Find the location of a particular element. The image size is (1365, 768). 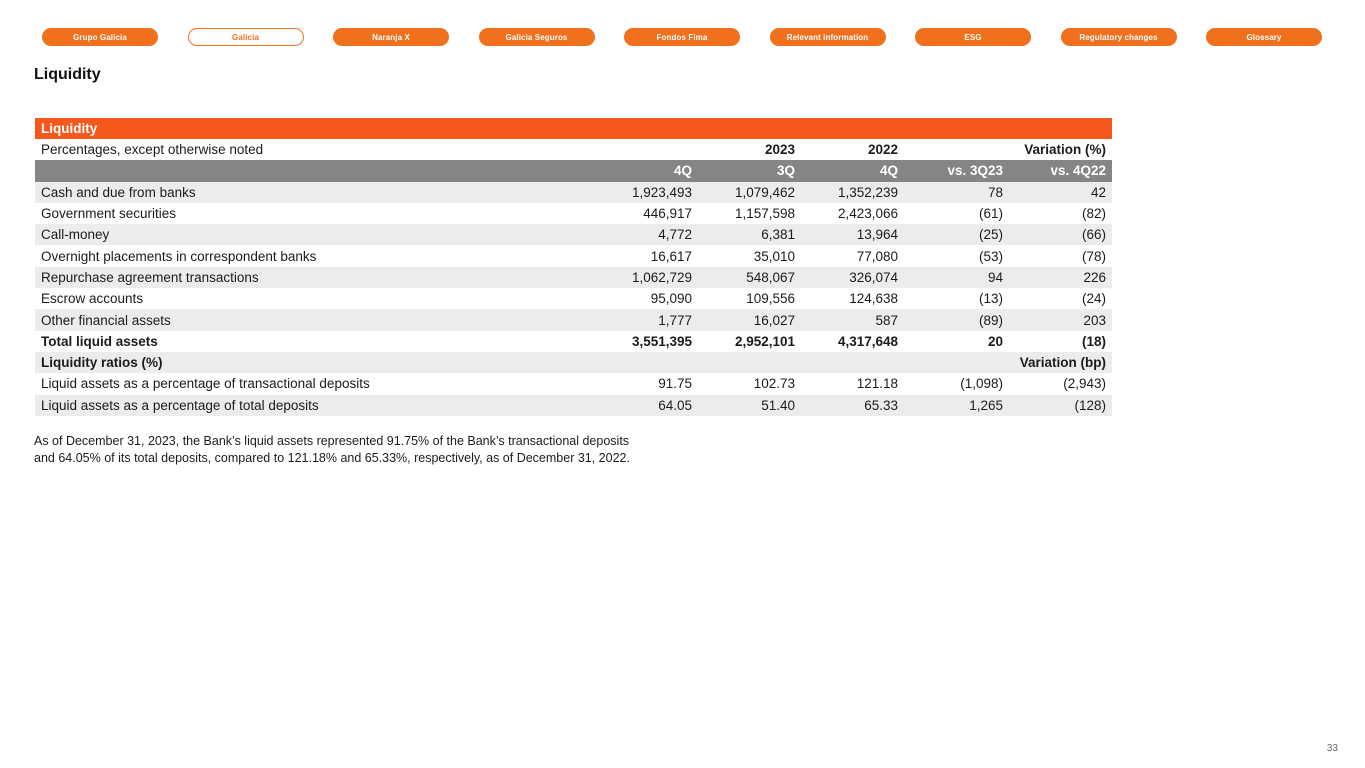

row-label: Total liquid assets is located at coordinates (99, 341).